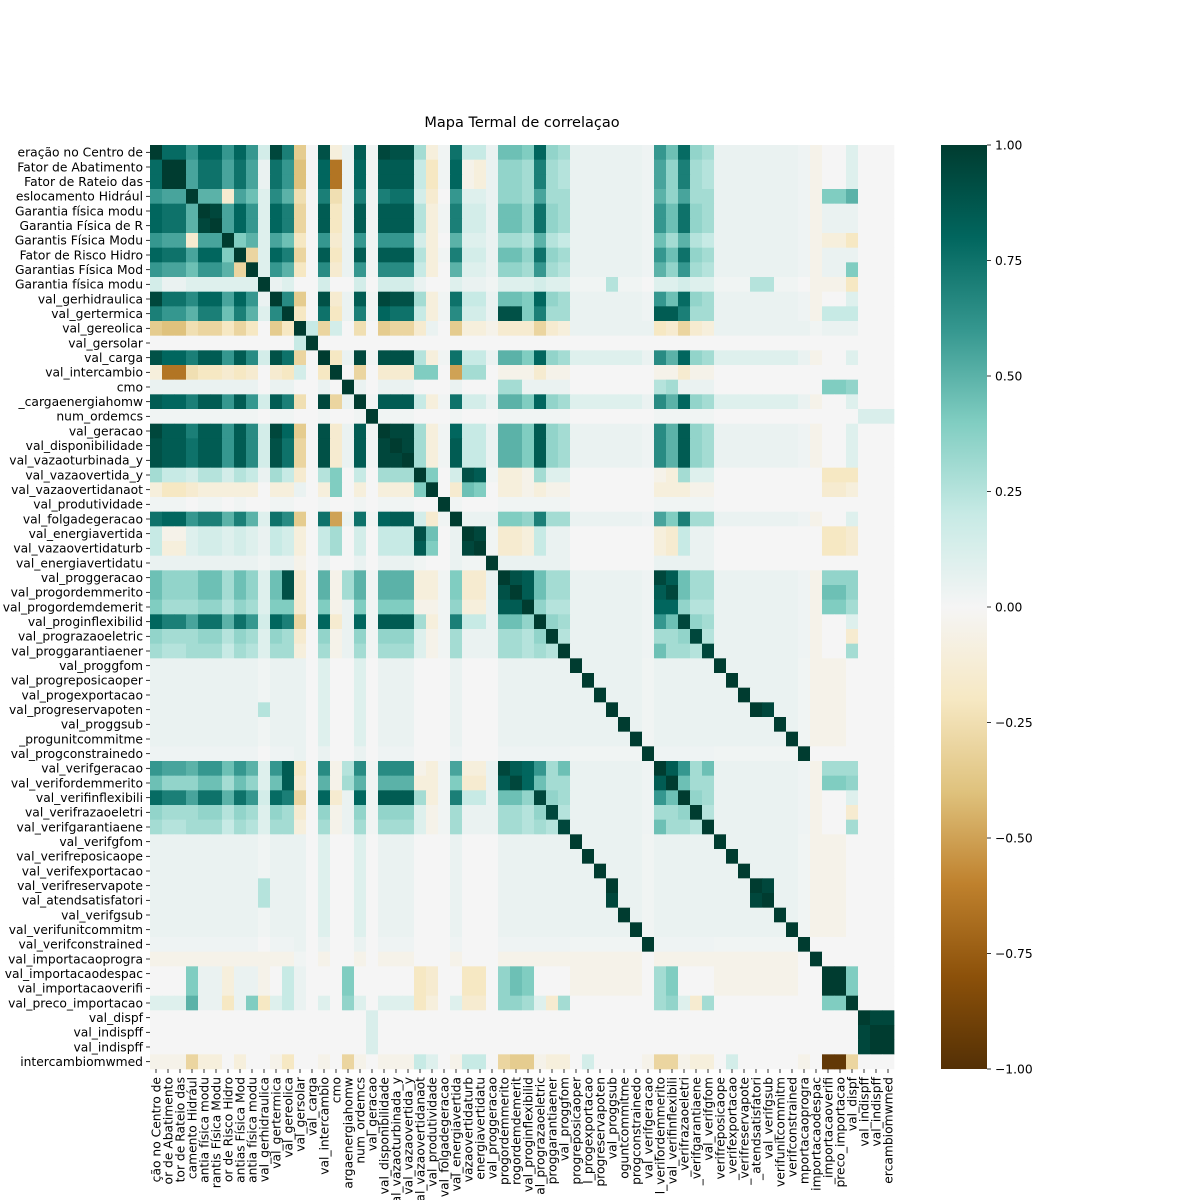 The image size is (1200, 1200). I want to click on colorbar-tick-label: 1.00, so click(1008, 146).